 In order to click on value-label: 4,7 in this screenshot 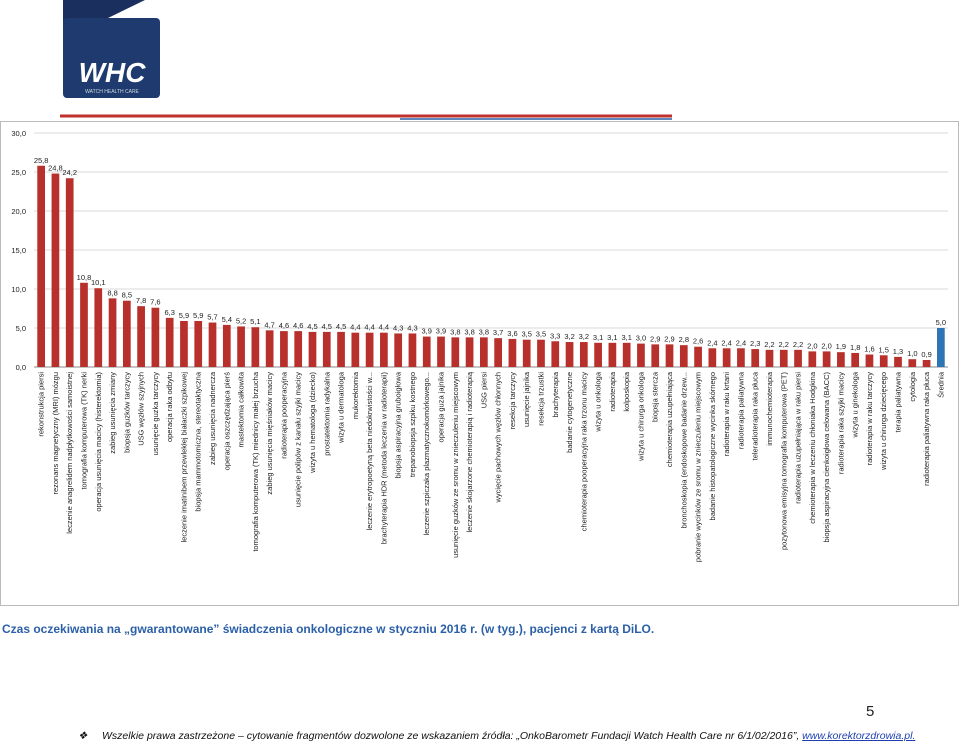, I will do `click(269, 324)`.